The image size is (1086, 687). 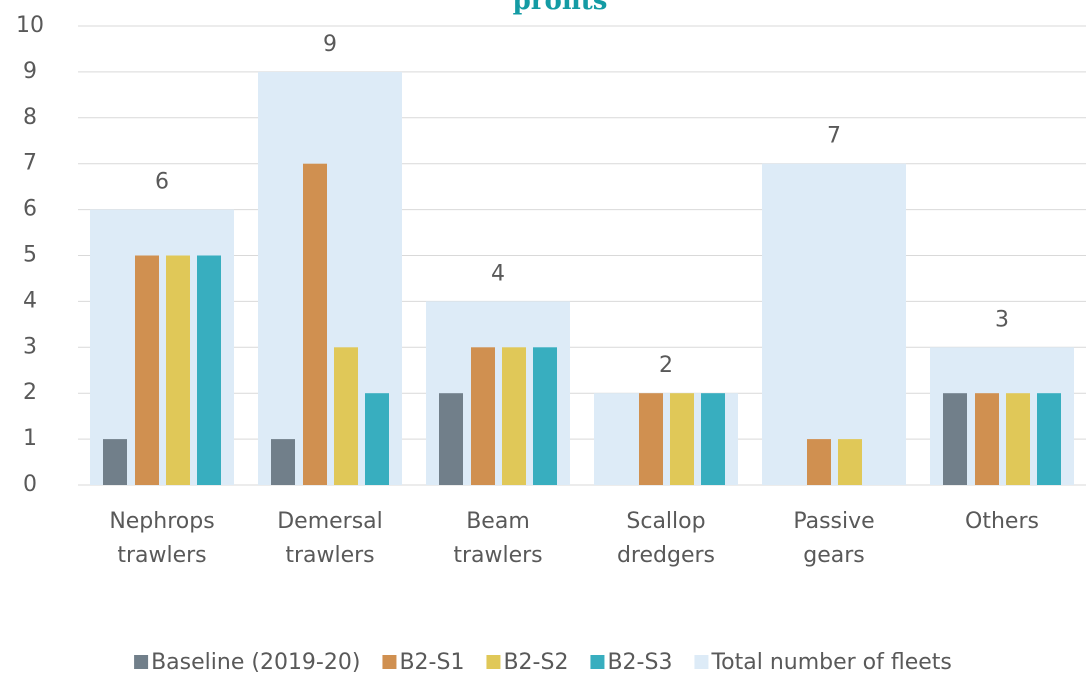 What do you see at coordinates (330, 44) in the screenshot?
I see `data-label: 9` at bounding box center [330, 44].